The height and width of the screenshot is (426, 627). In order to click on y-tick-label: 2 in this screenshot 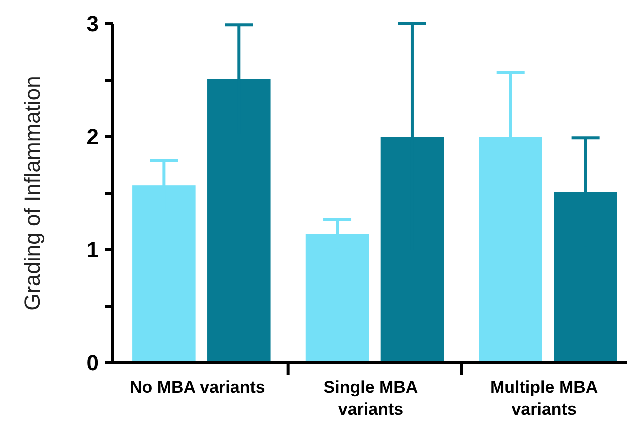, I will do `click(92, 137)`.